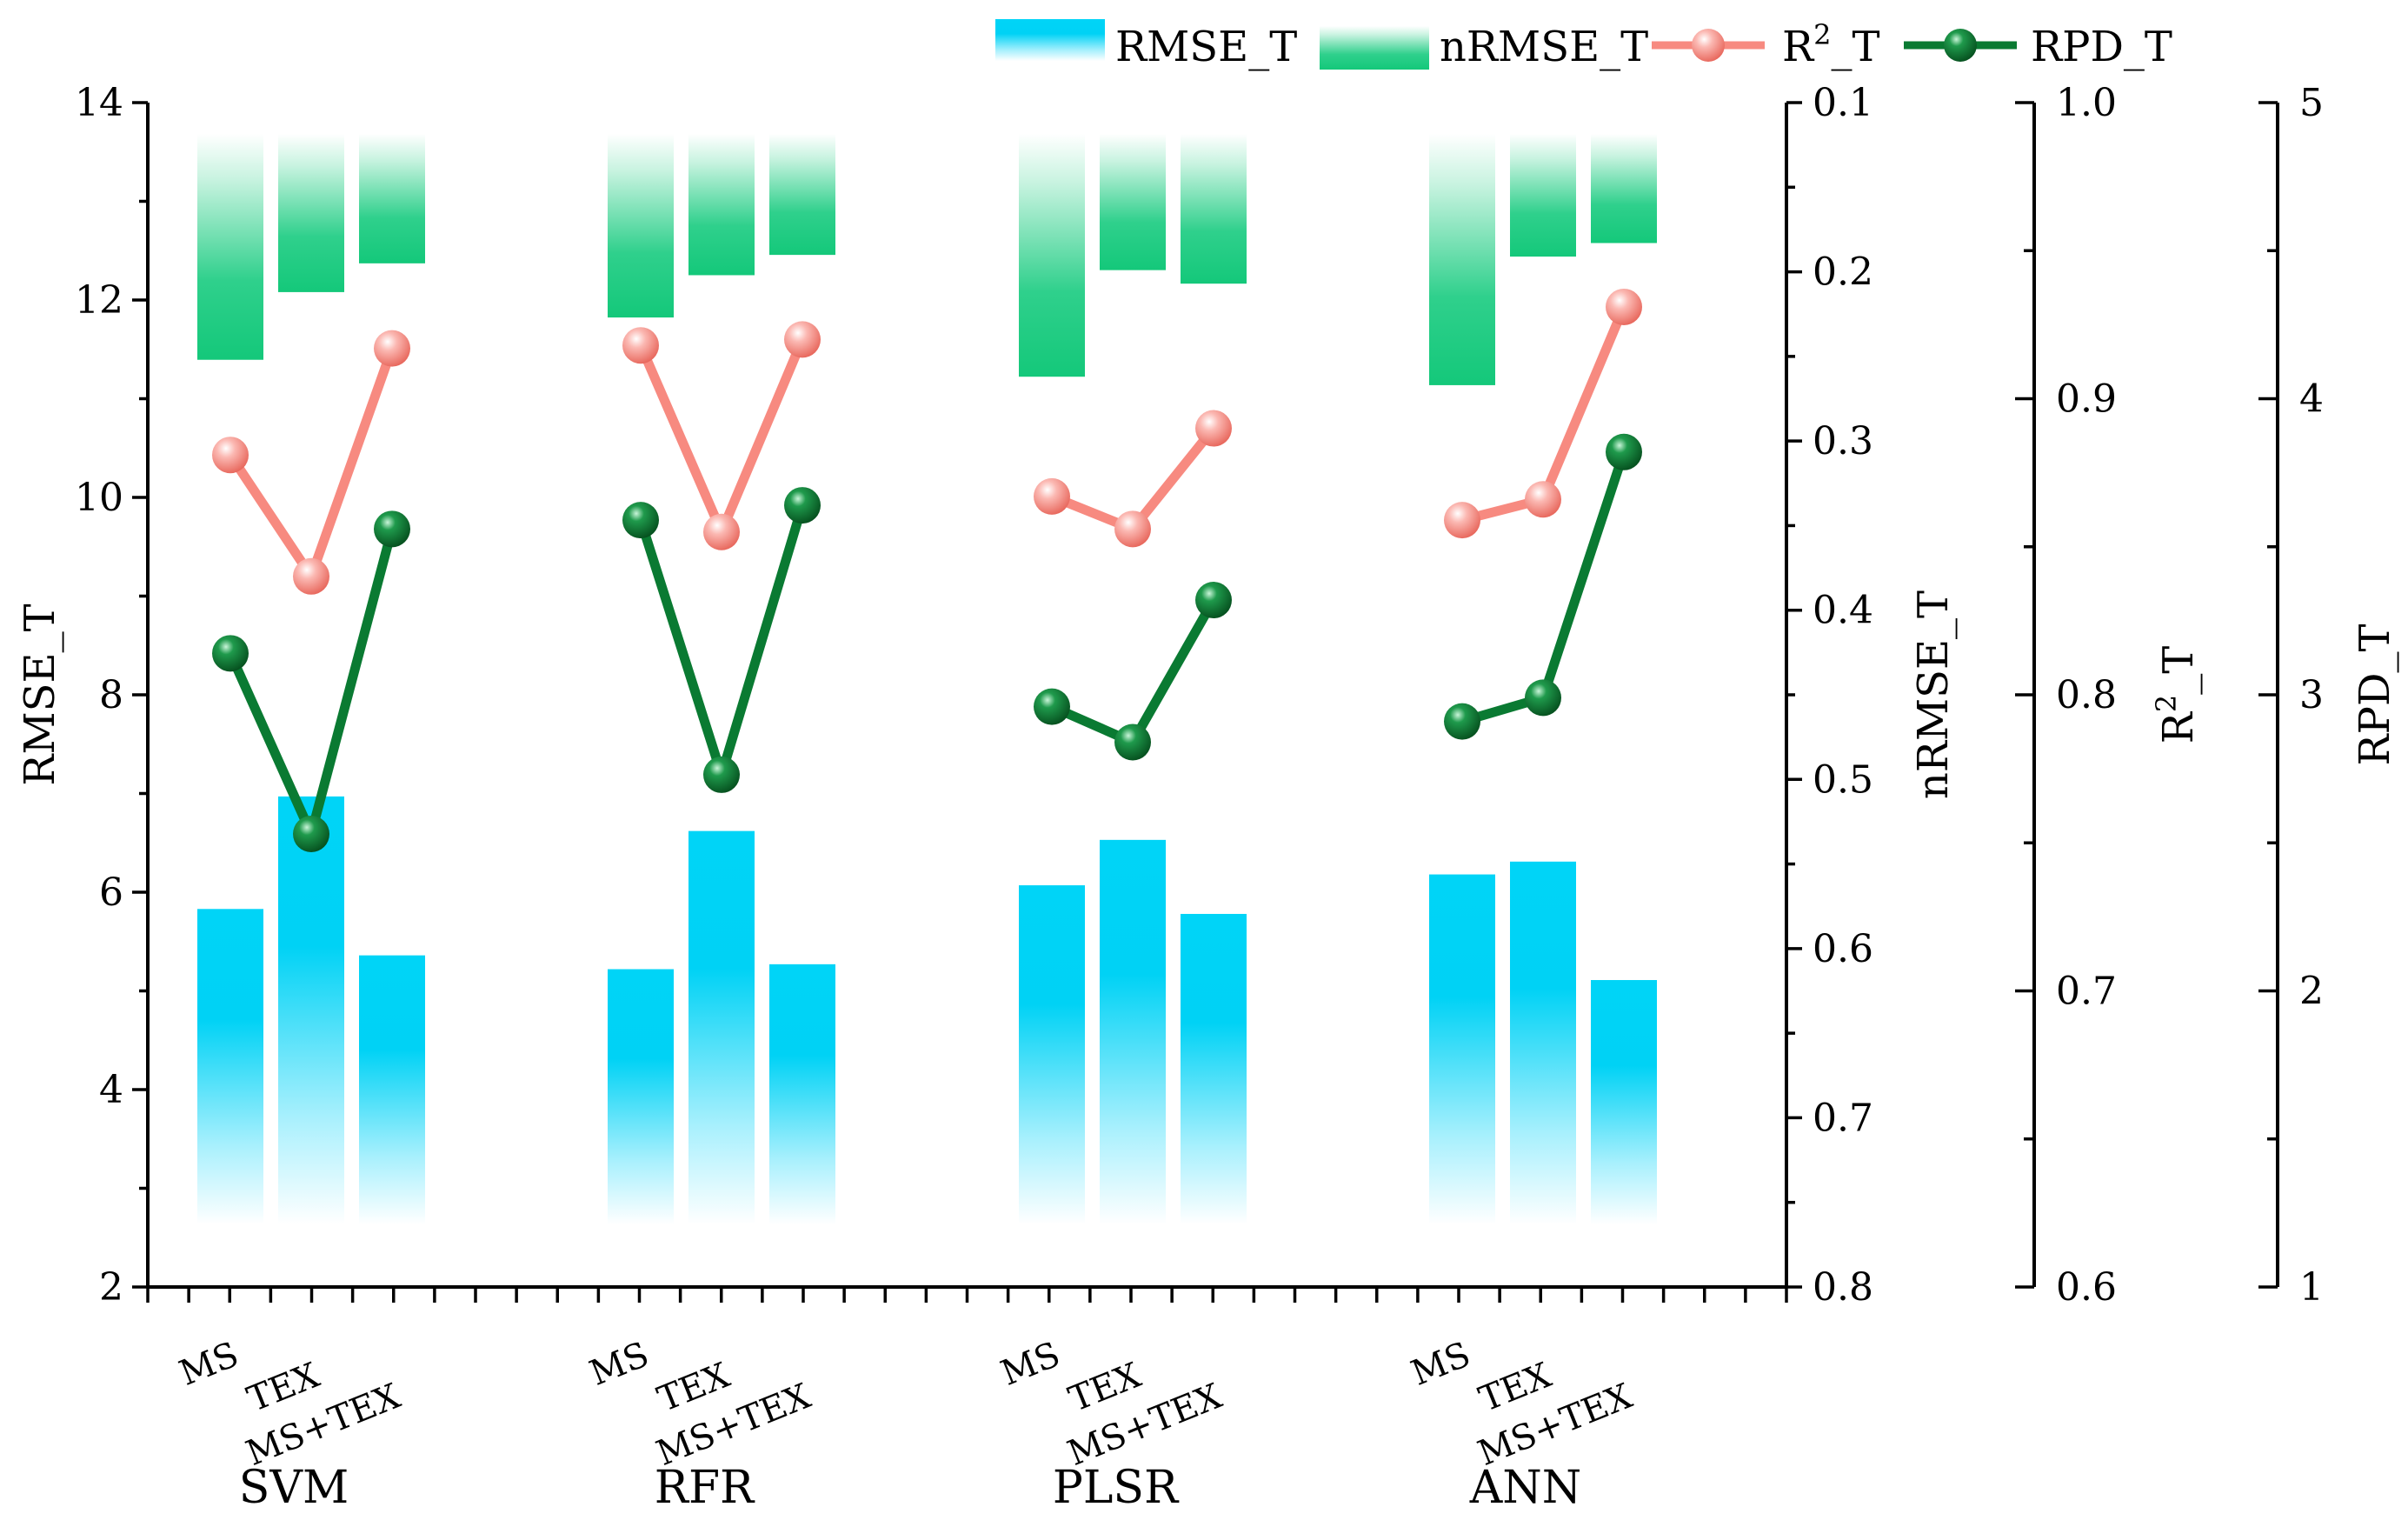 The height and width of the screenshot is (1527, 2408). I want to click on nrmse-tick-label: 0.6, so click(1843, 949).